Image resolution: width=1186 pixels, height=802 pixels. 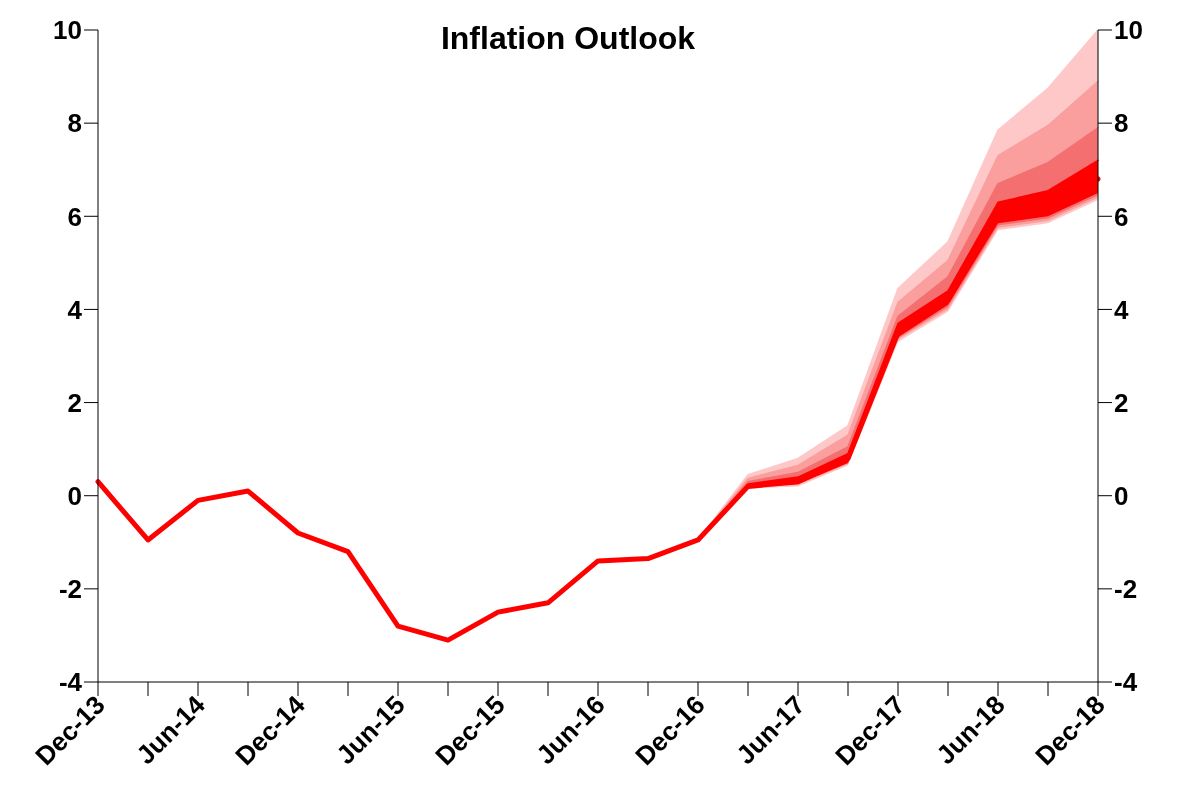 I want to click on y2-tick-label: 4, so click(x=1121, y=309).